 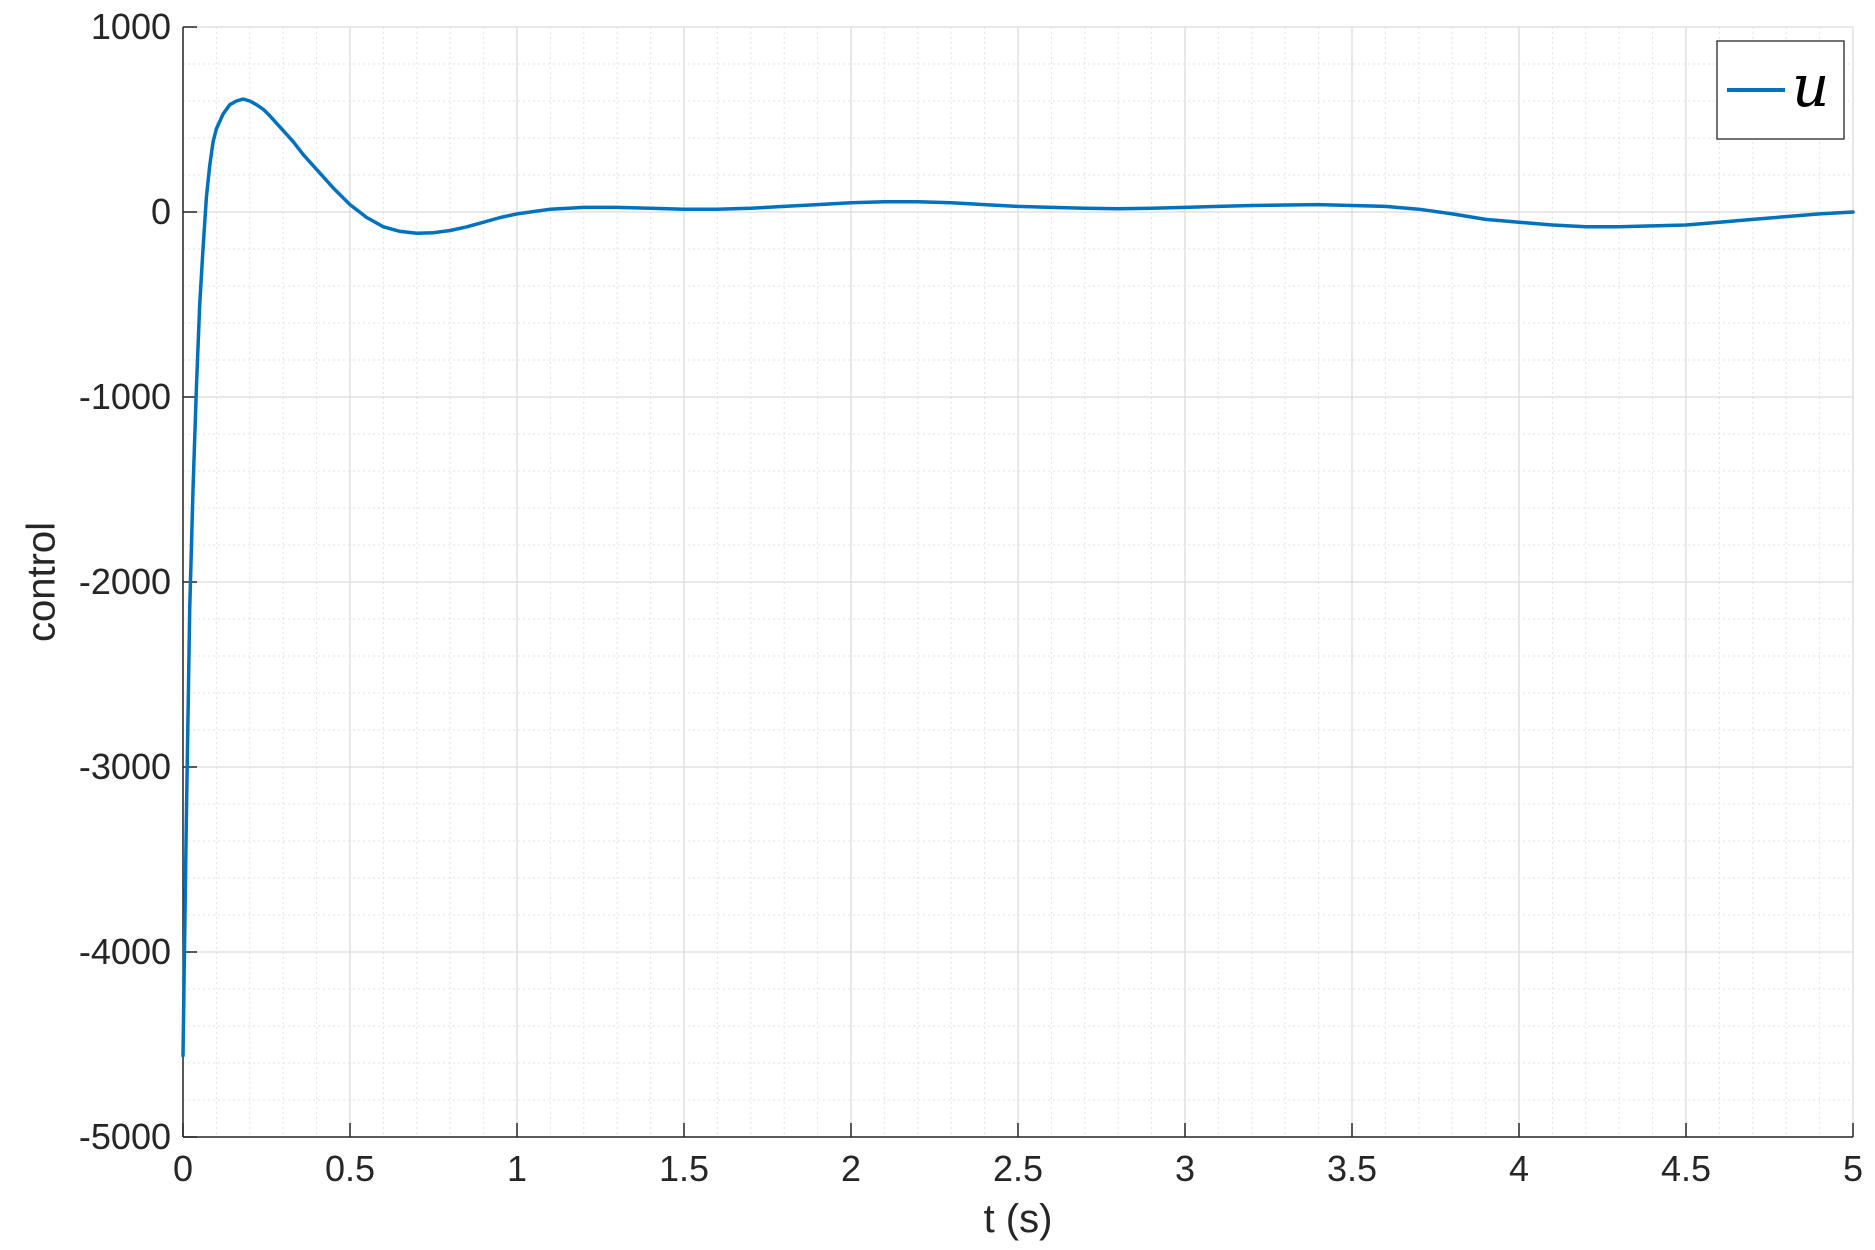 What do you see at coordinates (1185, 1168) in the screenshot?
I see `x-tick-label: 3` at bounding box center [1185, 1168].